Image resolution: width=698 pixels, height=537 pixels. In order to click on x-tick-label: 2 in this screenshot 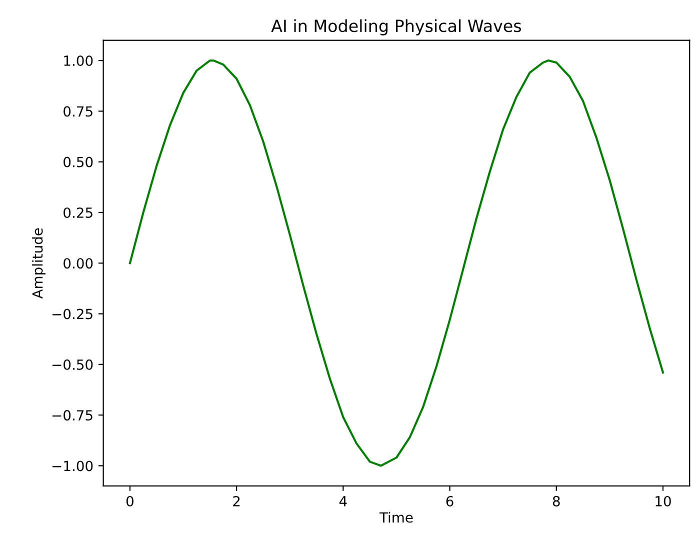, I will do `click(236, 501)`.